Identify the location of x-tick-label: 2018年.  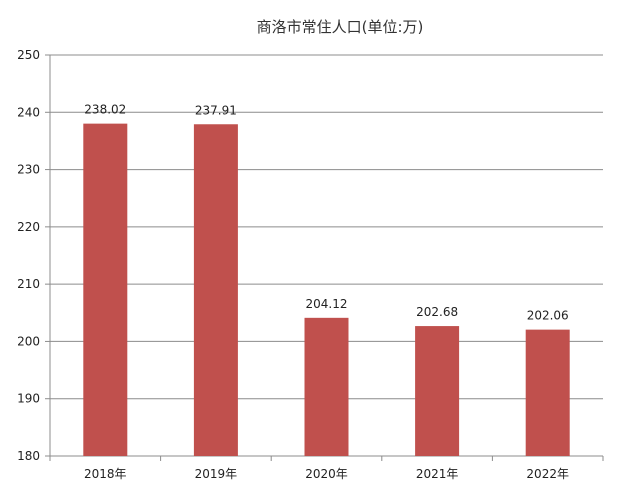
(105, 474).